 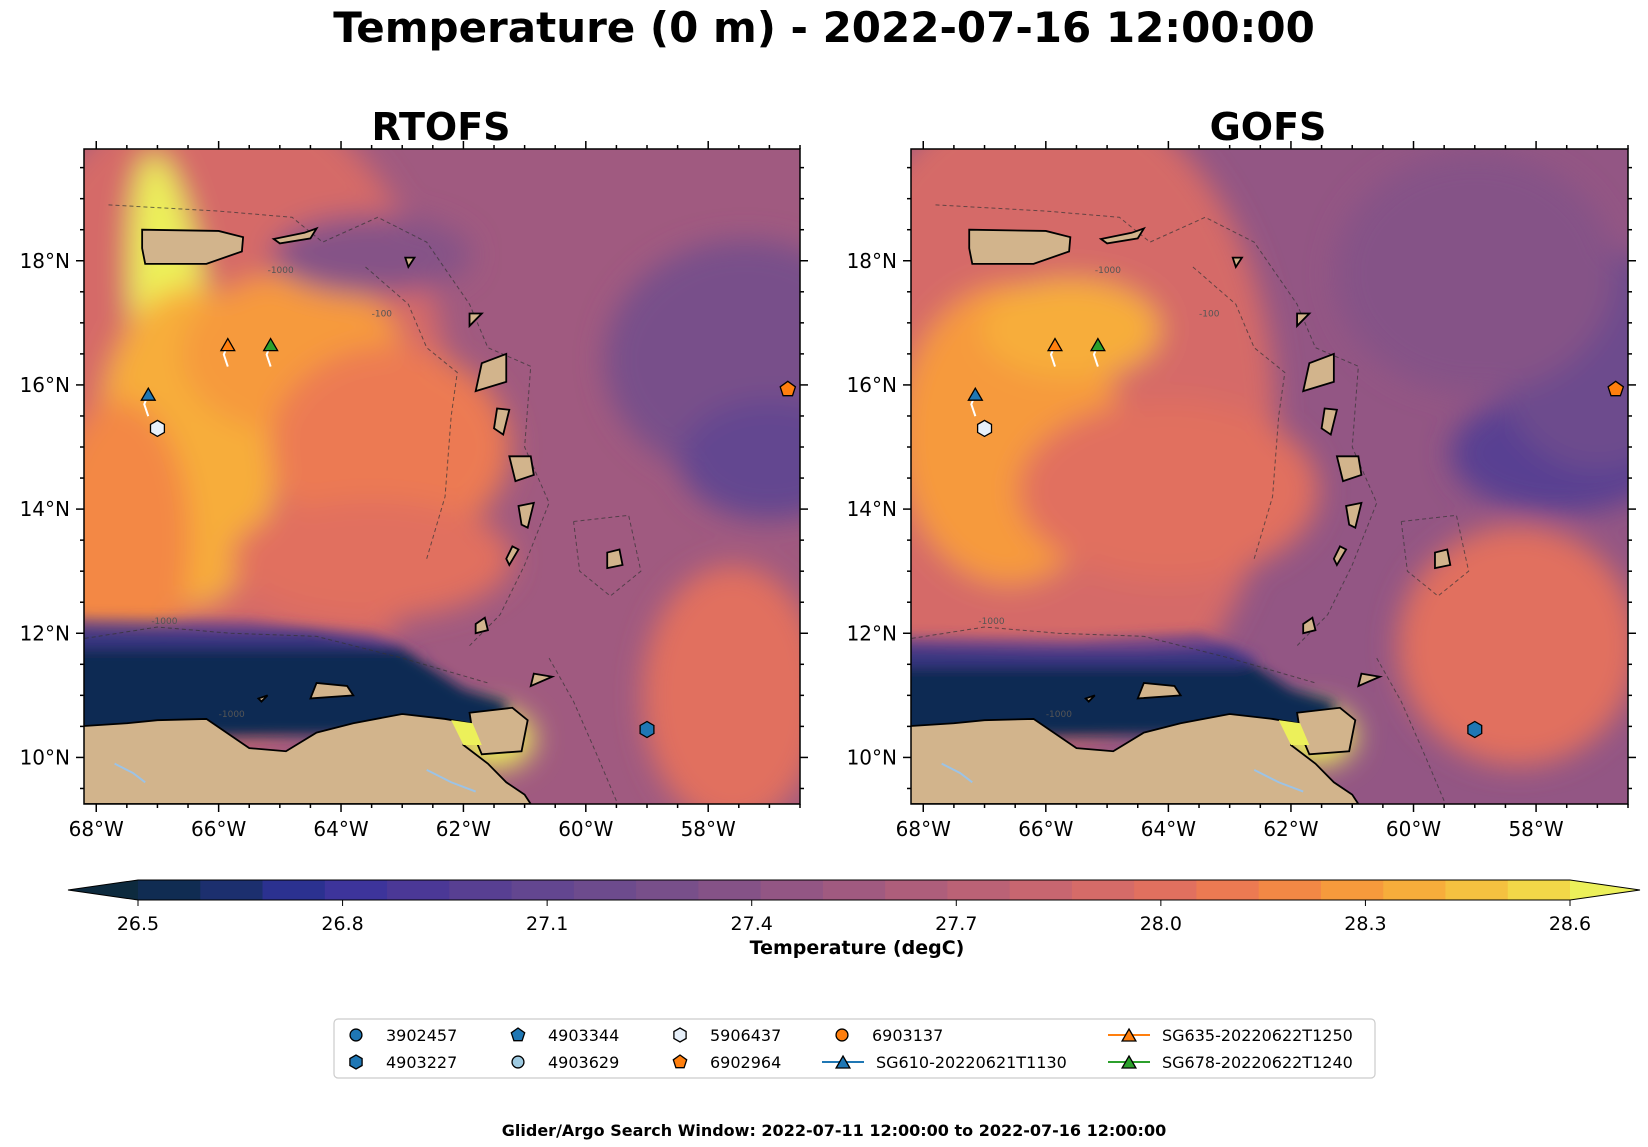 I want to click on colorbar-tick-label: 27.4, so click(x=752, y=924).